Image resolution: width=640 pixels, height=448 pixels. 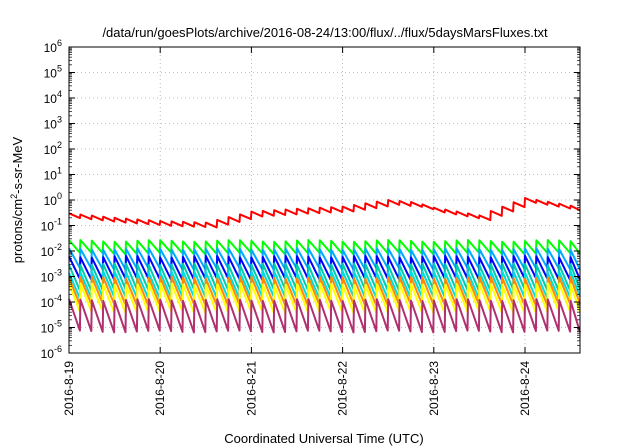 I want to click on x-tick-label: 2016-8-19, so click(x=69, y=388).